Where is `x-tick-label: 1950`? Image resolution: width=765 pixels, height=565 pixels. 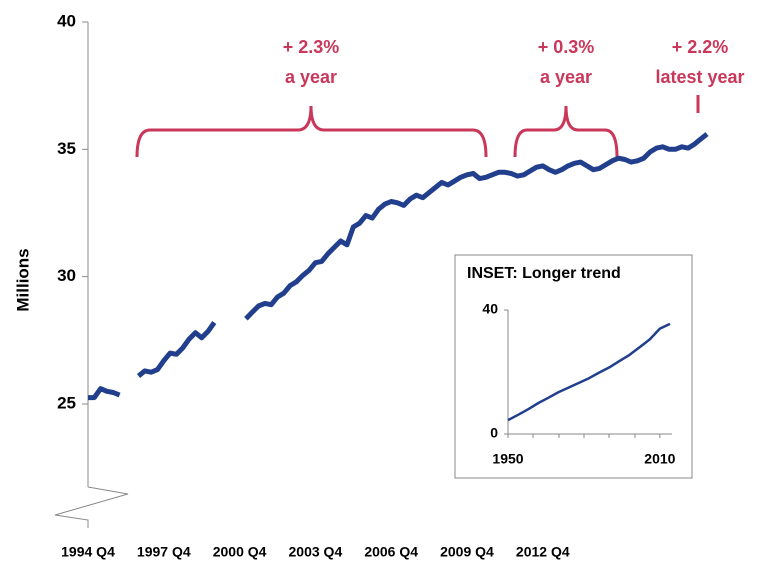
x-tick-label: 1950 is located at coordinates (507, 459).